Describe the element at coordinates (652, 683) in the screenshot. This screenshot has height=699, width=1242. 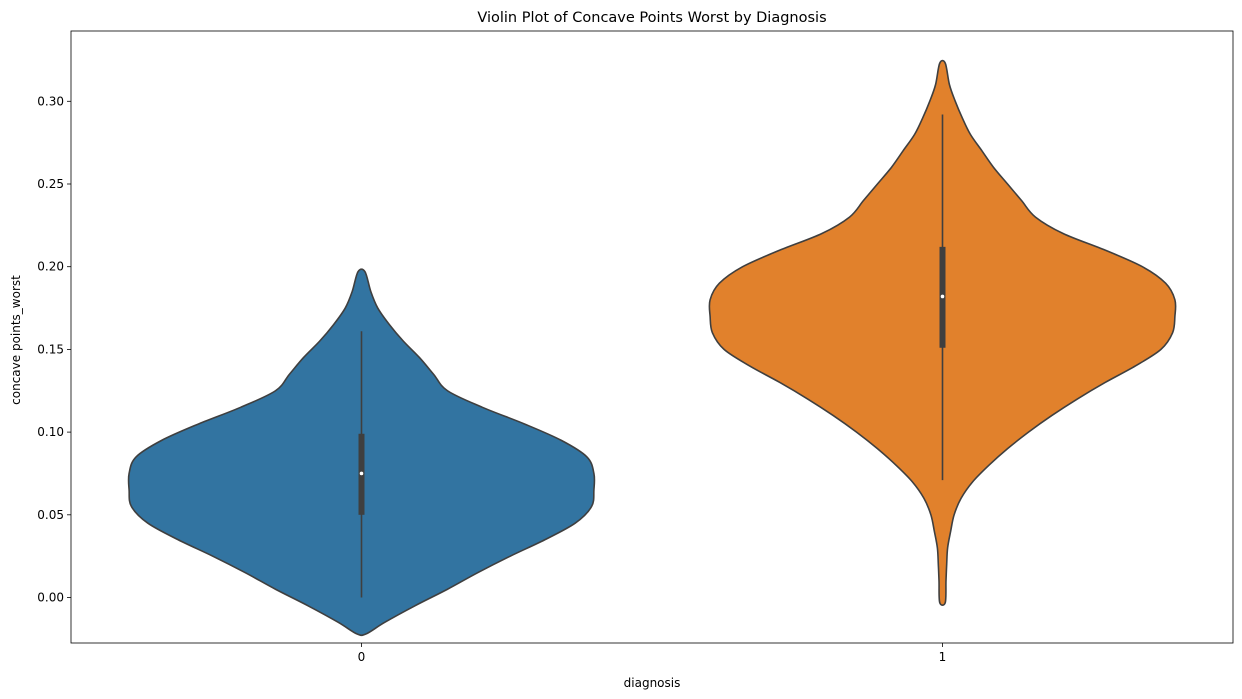
I see `x-axis-label: diagnosis` at that location.